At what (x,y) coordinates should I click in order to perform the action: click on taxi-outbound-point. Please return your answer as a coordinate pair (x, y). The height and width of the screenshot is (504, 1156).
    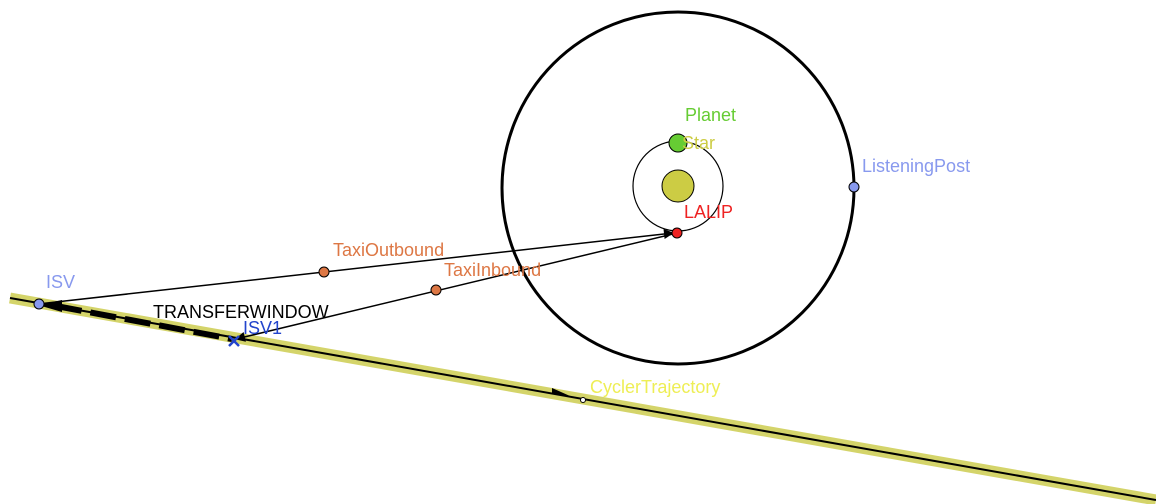
    Looking at the image, I should click on (324, 272).